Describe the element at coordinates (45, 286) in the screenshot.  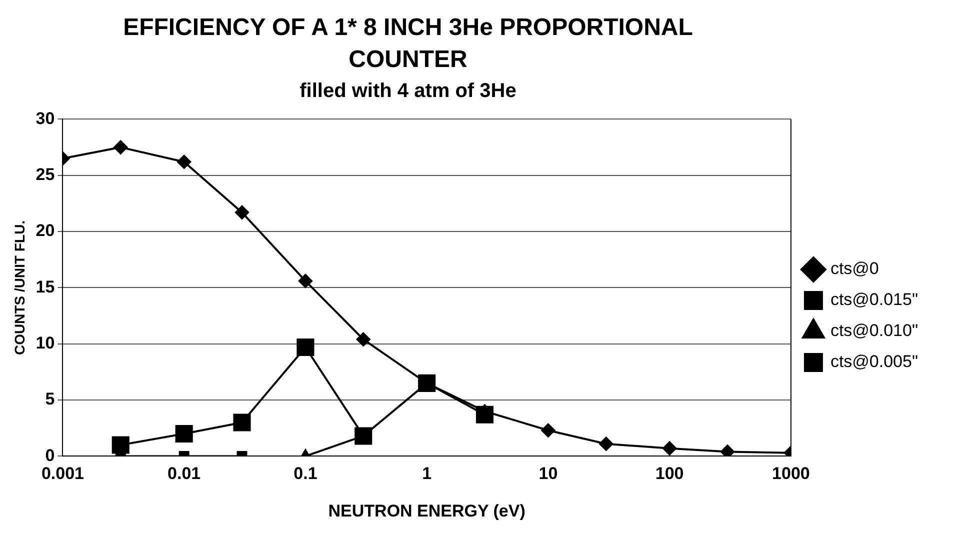
I see `y-tick-label: 15` at that location.